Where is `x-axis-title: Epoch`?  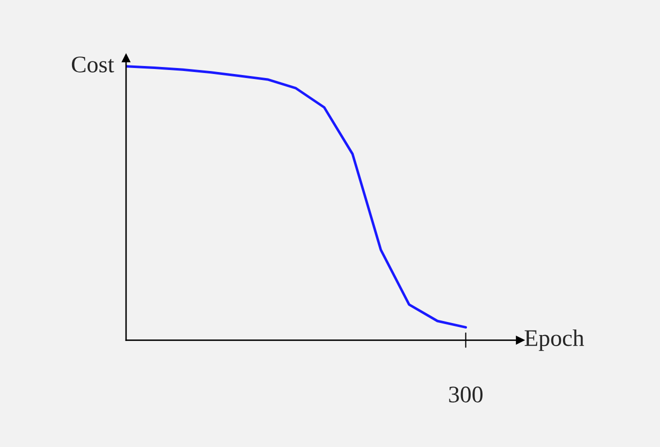 x-axis-title: Epoch is located at coordinates (554, 340).